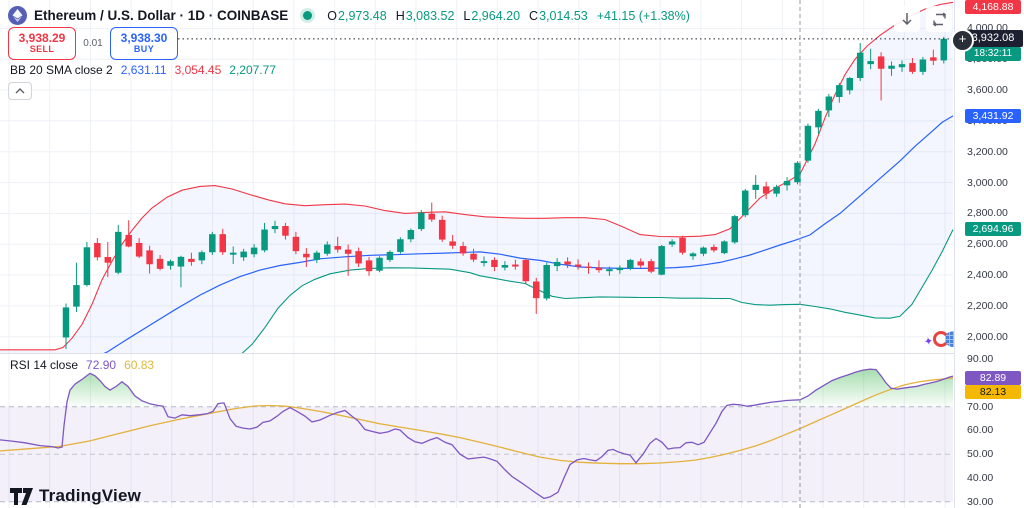  What do you see at coordinates (980, 454) in the screenshot?
I see `rsi-tick-label: 50.00` at bounding box center [980, 454].